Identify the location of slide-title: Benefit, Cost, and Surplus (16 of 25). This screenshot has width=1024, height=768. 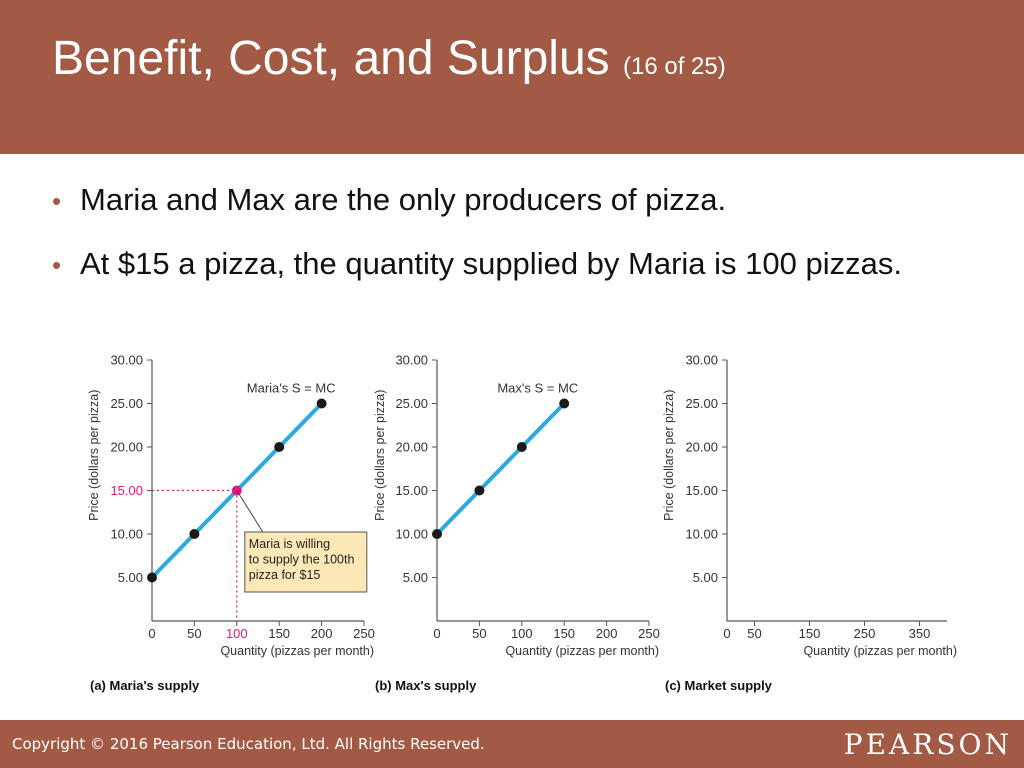
(389, 63).